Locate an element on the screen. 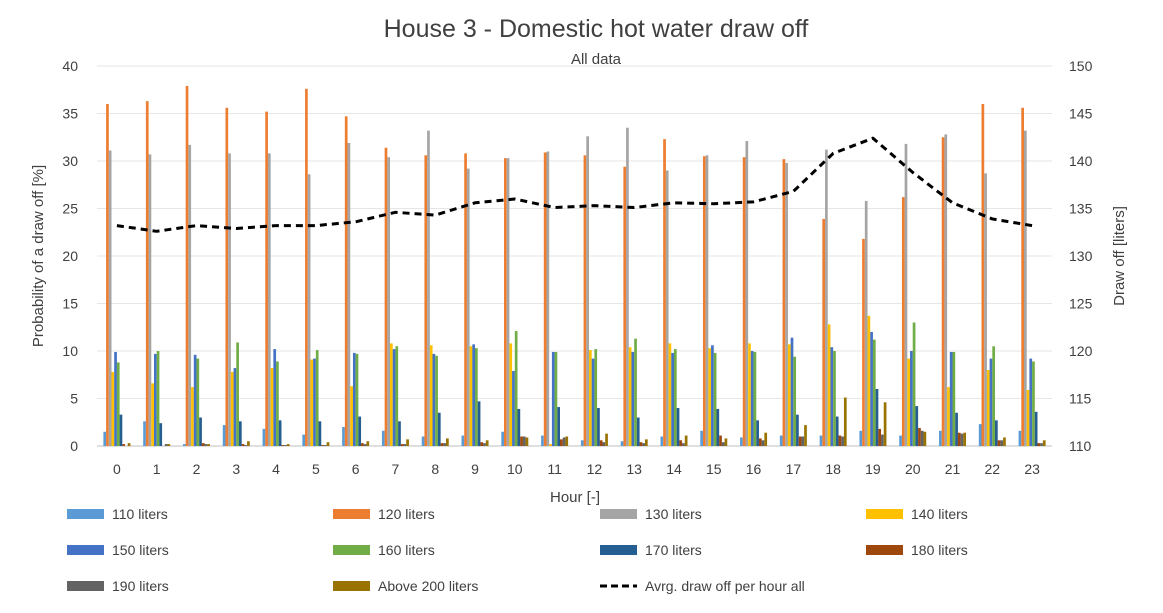 The width and height of the screenshot is (1163, 613). y-tick-label: 20 is located at coordinates (70, 256).